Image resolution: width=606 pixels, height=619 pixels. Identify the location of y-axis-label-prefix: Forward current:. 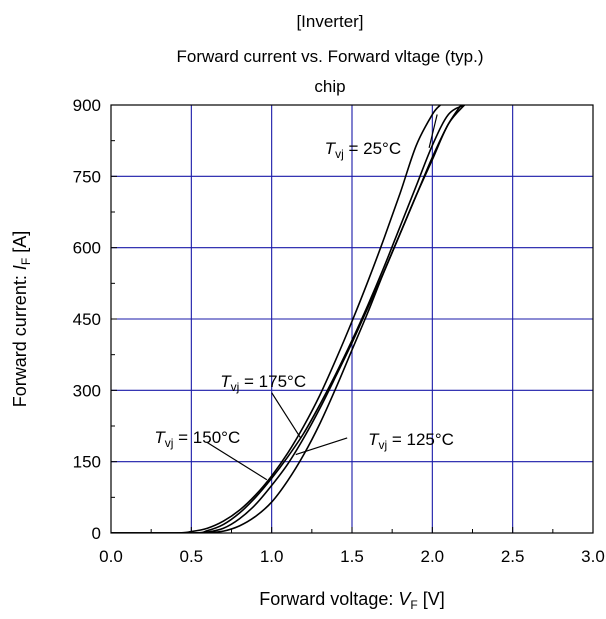
(20, 338).